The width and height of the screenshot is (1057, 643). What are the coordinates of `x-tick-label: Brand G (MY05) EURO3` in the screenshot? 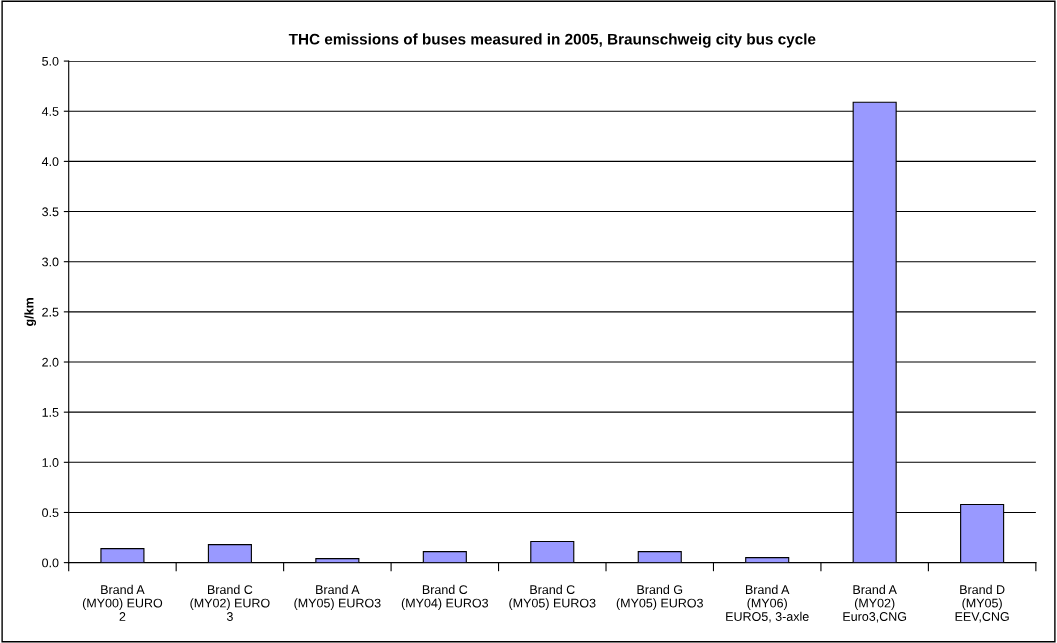 It's located at (659, 597).